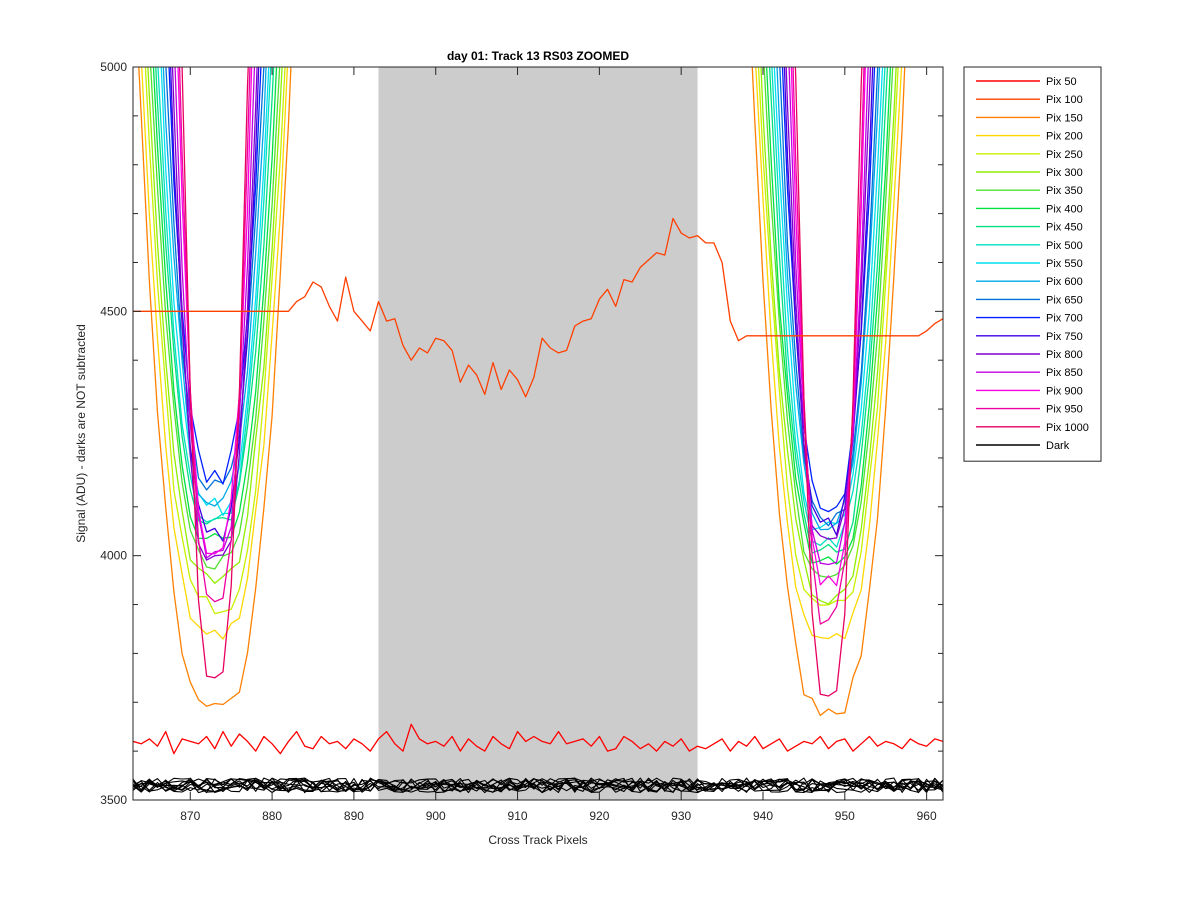 This screenshot has height=900, width=1200. What do you see at coordinates (1067, 428) in the screenshot?
I see `legend-label-pix-1000: Pix 1000` at bounding box center [1067, 428].